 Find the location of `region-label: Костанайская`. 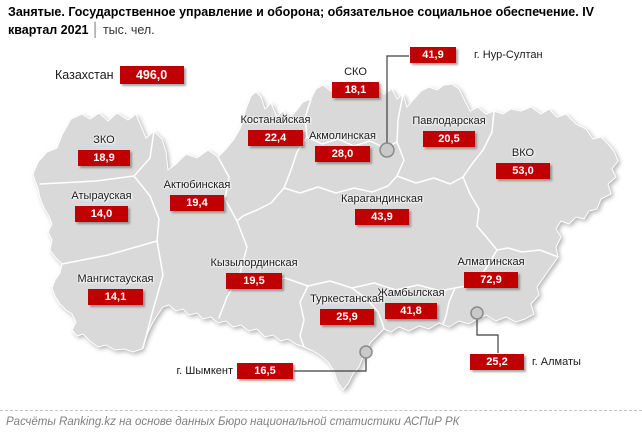

region-label: Костанайская is located at coordinates (275, 120).